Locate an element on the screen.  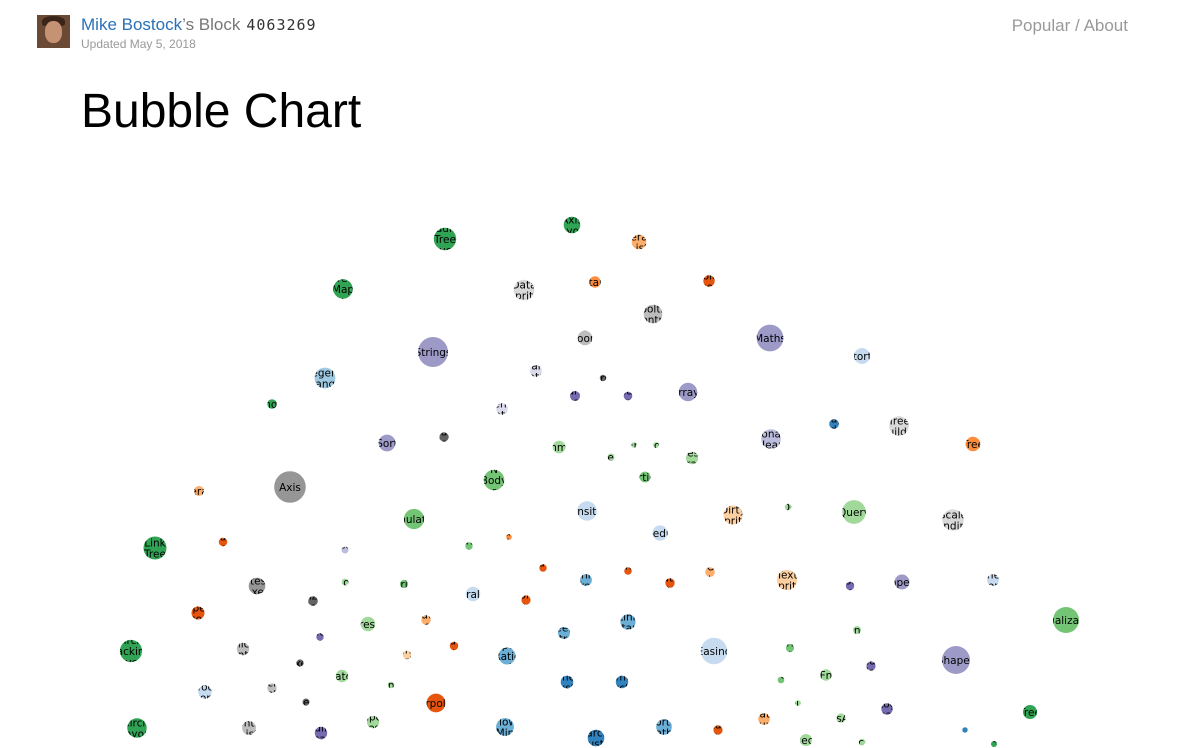
bubble-bifocal-distortion: Bifocal Distortion is located at coordinates (204, 693).